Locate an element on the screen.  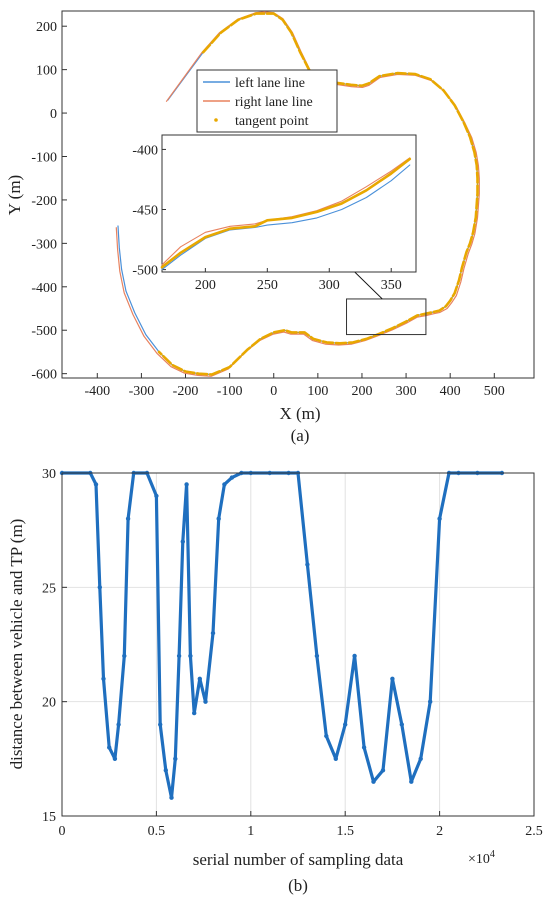
panel-b-caption: (b) is located at coordinates (298, 885).